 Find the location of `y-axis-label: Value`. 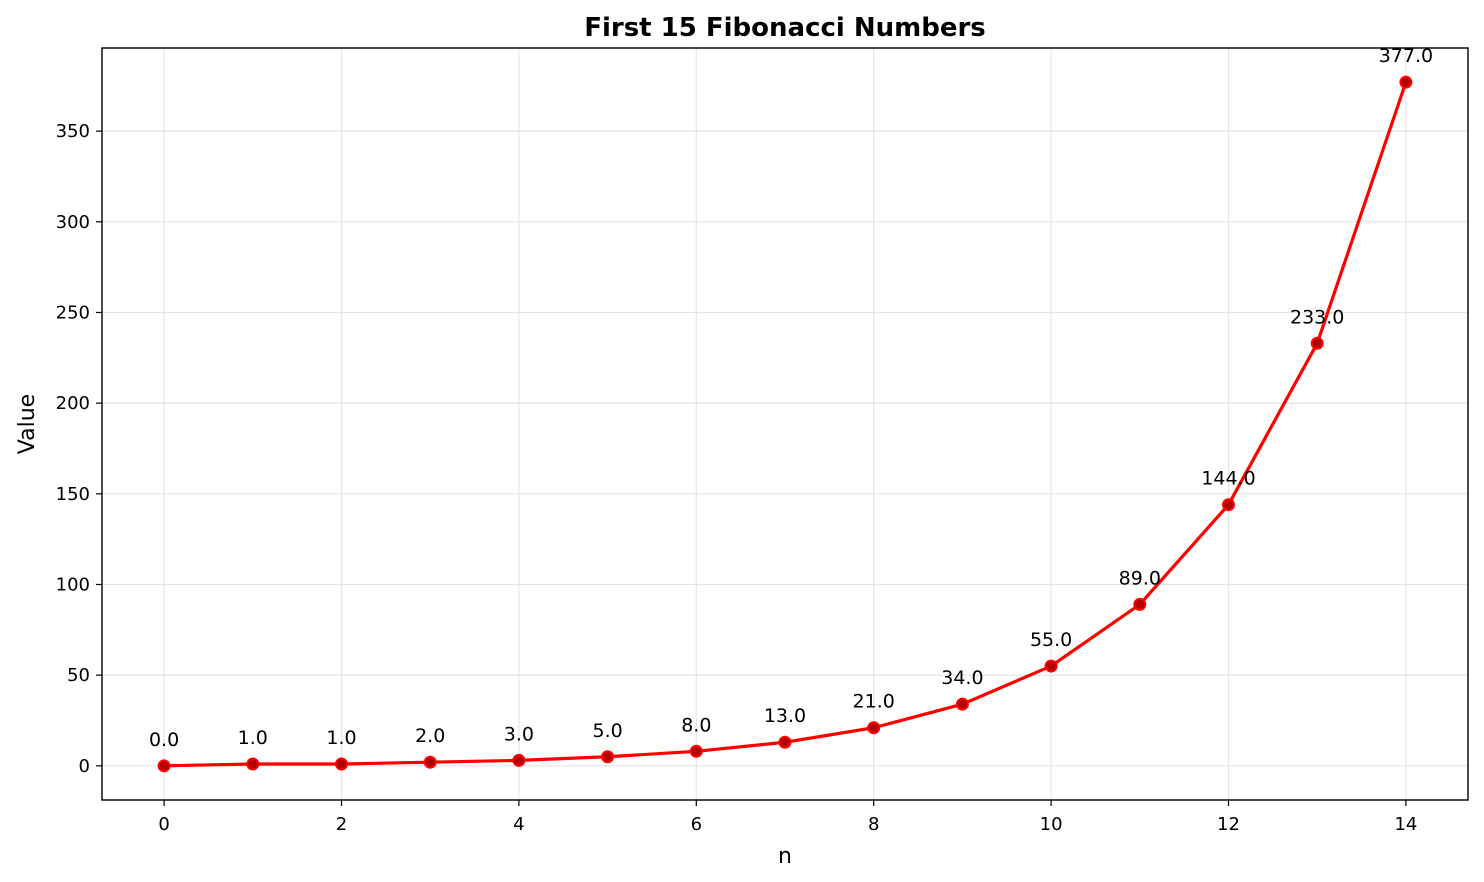

y-axis-label: Value is located at coordinates (27, 424).